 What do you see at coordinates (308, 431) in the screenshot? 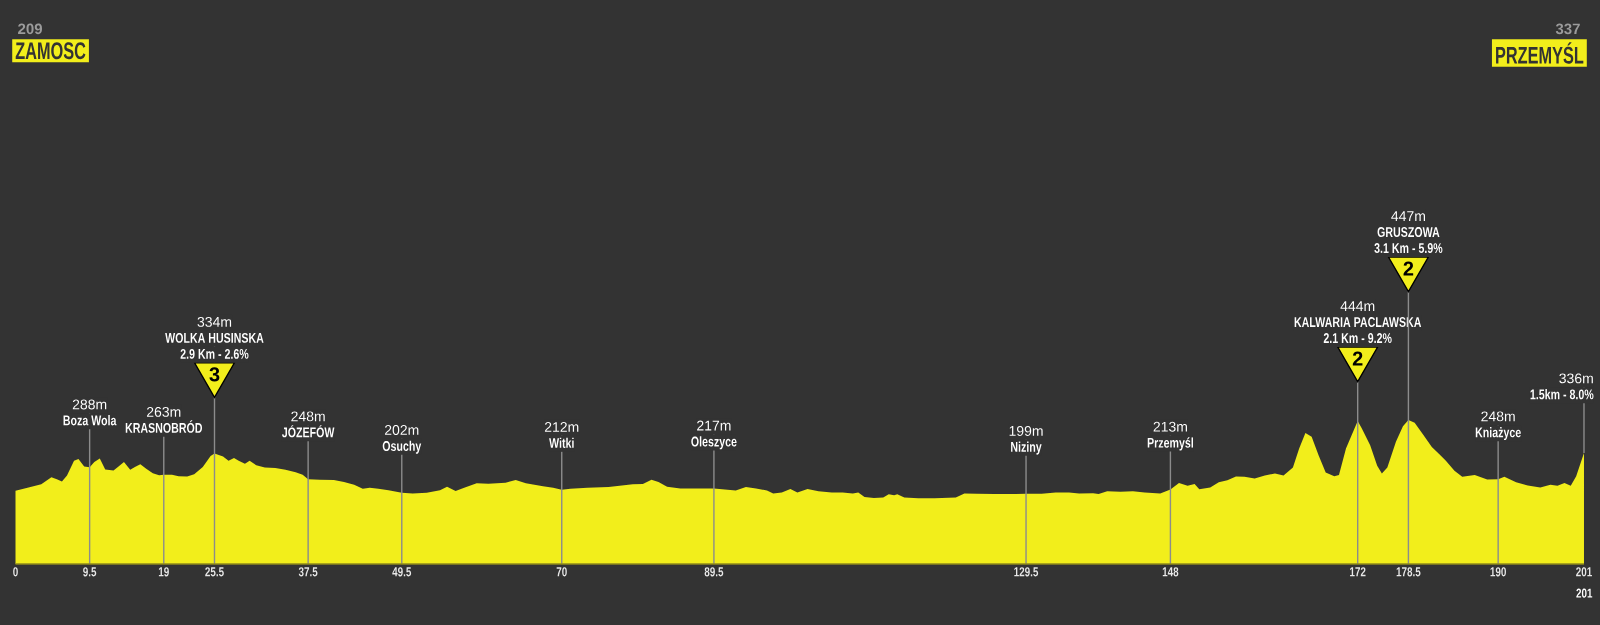
I see `ref-line-label: JÓZEFÓW` at bounding box center [308, 431].